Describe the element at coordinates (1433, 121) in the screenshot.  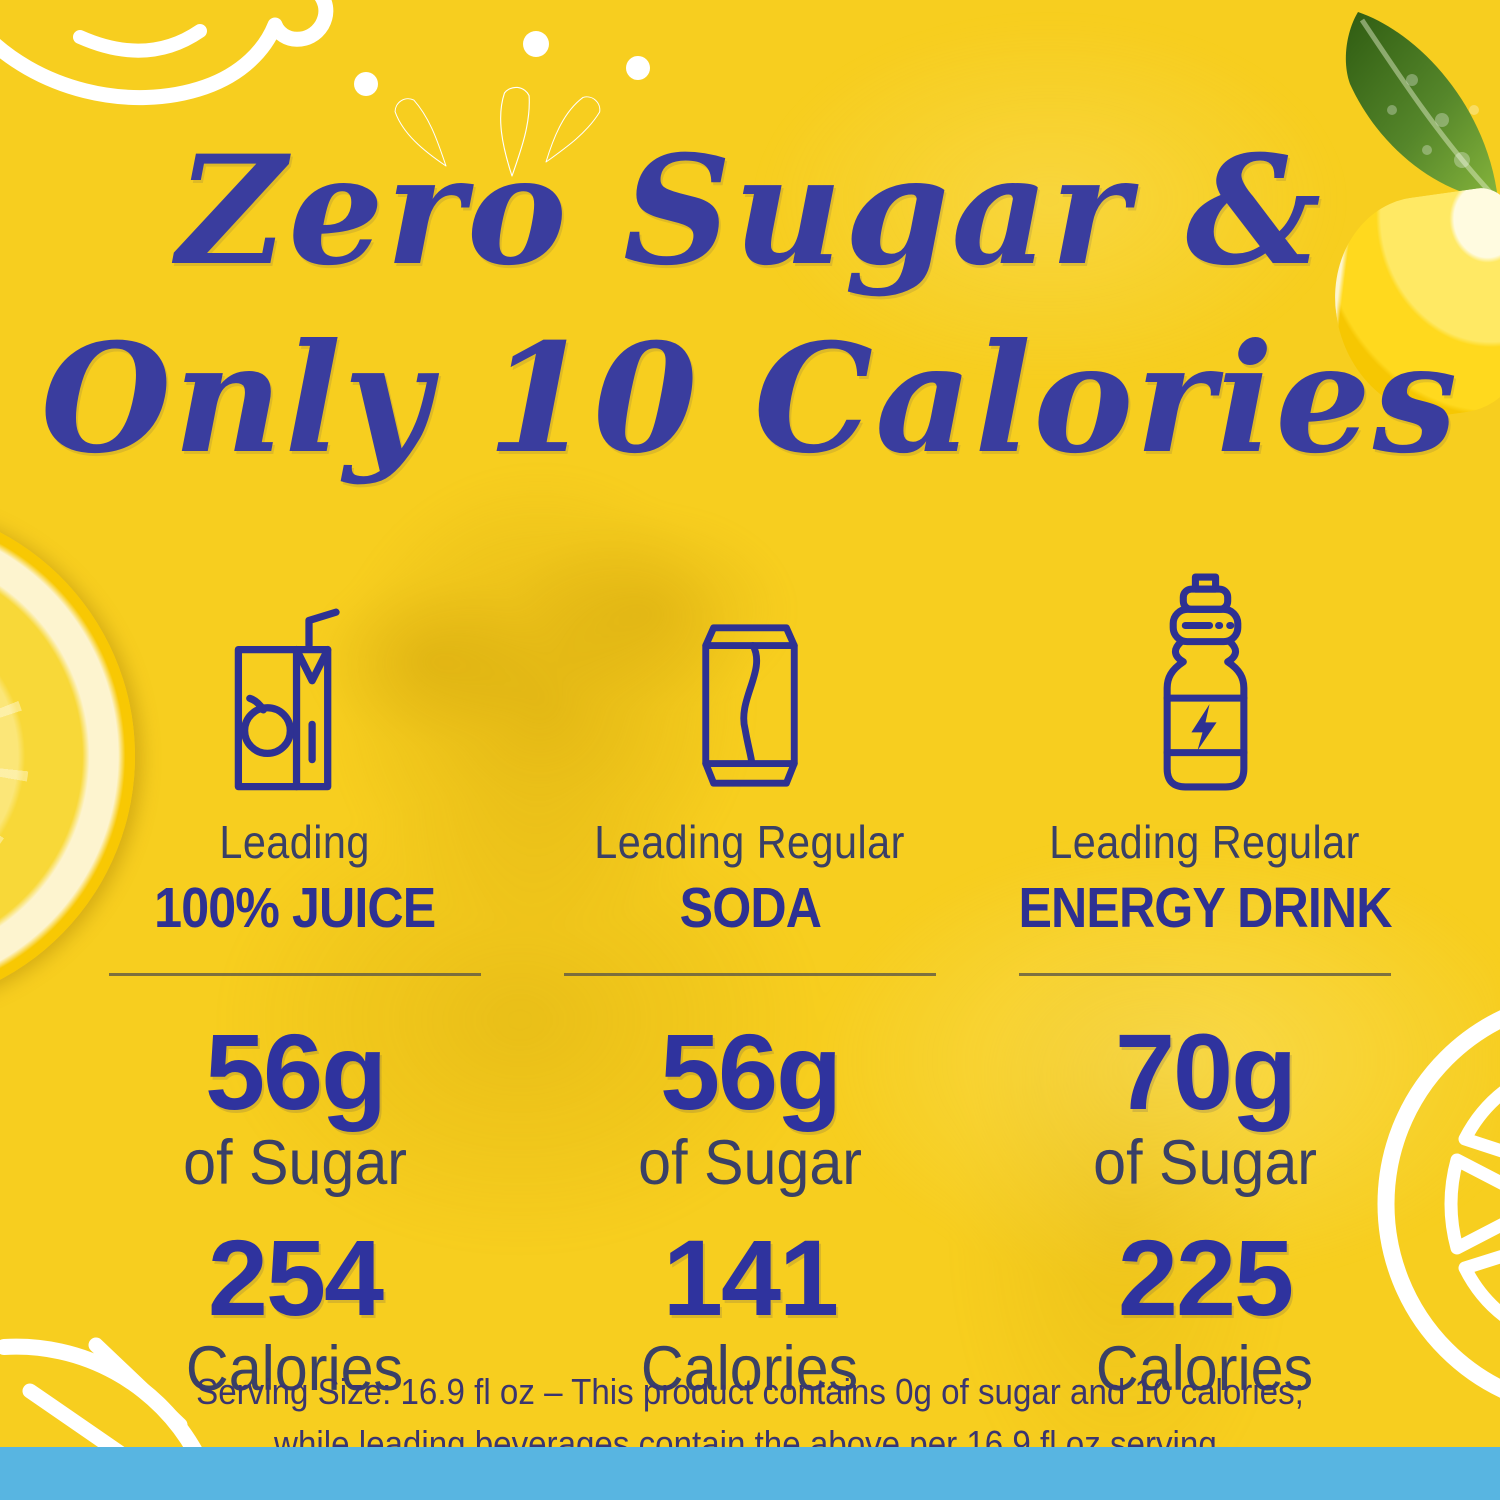
I see `water-droplets` at that location.